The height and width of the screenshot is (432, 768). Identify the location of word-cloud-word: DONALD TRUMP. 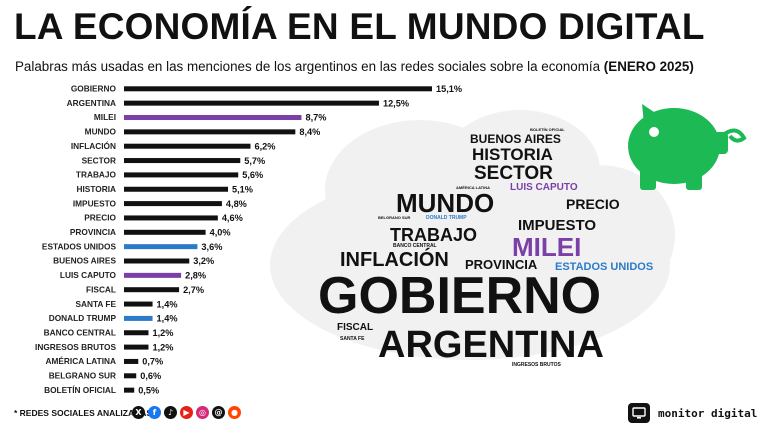
(446, 218).